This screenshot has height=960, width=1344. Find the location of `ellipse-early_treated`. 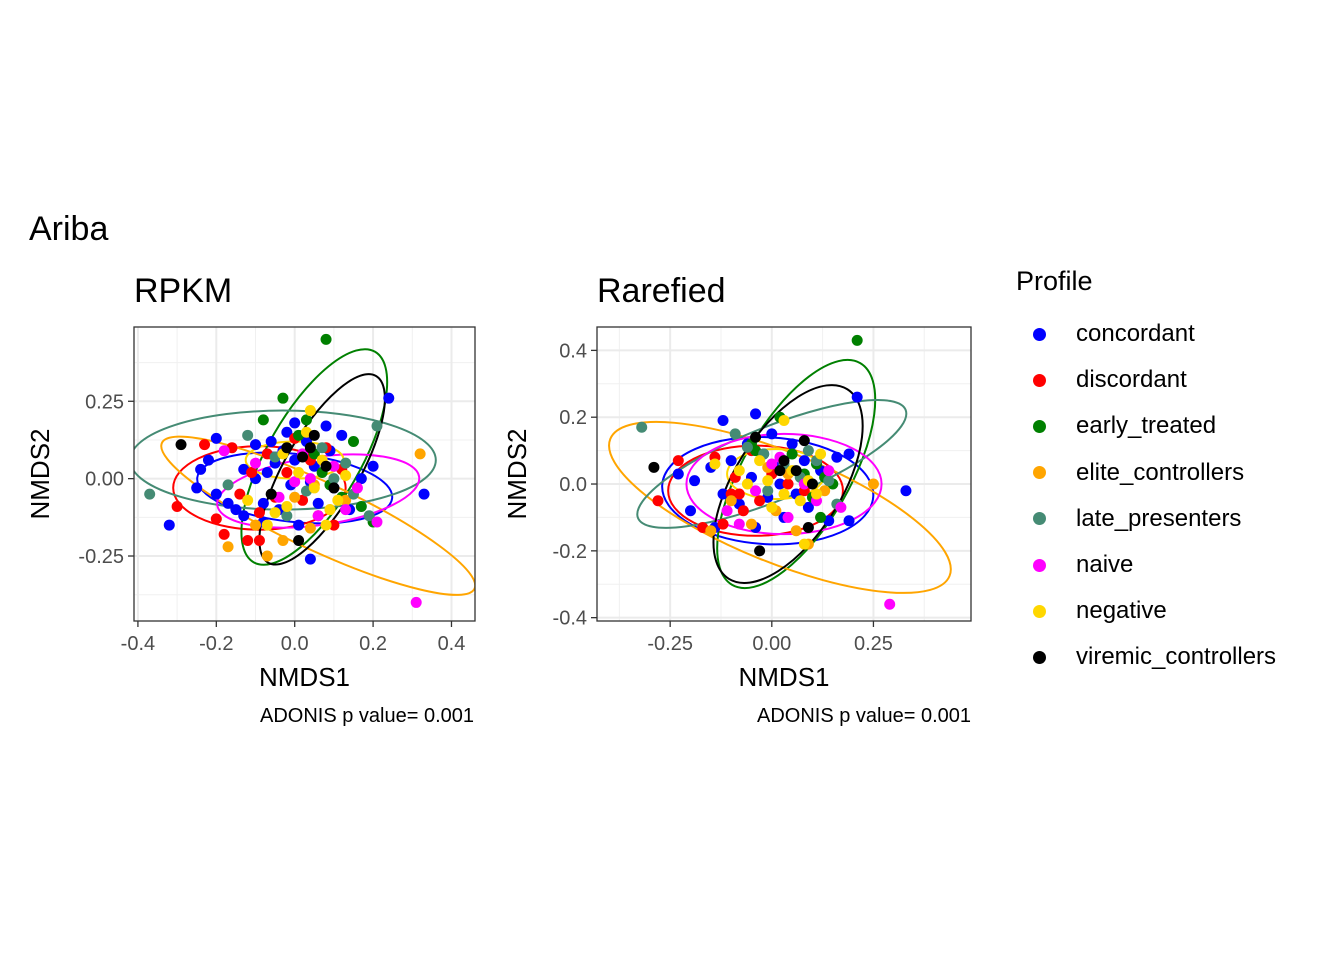

ellipse-early_treated is located at coordinates (314, 457).